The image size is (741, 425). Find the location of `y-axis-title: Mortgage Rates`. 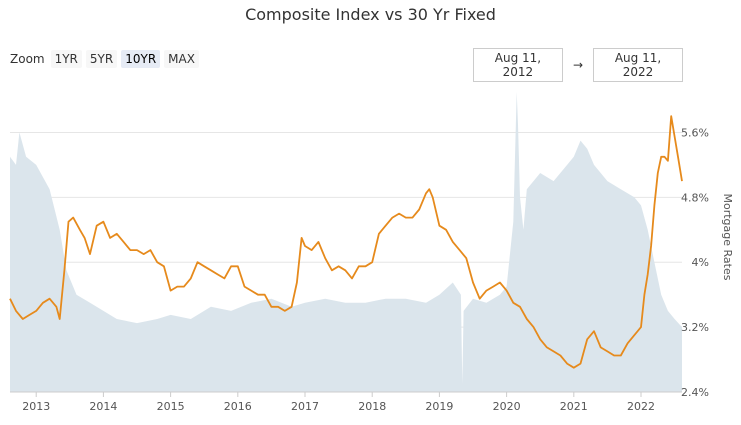

y-axis-title: Mortgage Rates is located at coordinates (727, 237).